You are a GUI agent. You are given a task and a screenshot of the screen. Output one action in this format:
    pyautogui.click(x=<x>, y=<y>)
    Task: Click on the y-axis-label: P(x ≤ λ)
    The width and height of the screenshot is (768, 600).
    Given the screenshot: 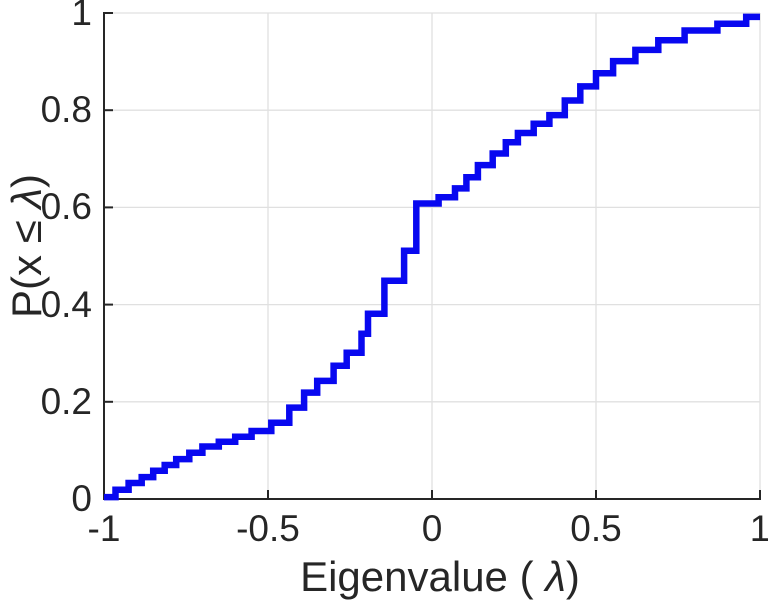 What is the action you would take?
    pyautogui.click(x=27, y=246)
    